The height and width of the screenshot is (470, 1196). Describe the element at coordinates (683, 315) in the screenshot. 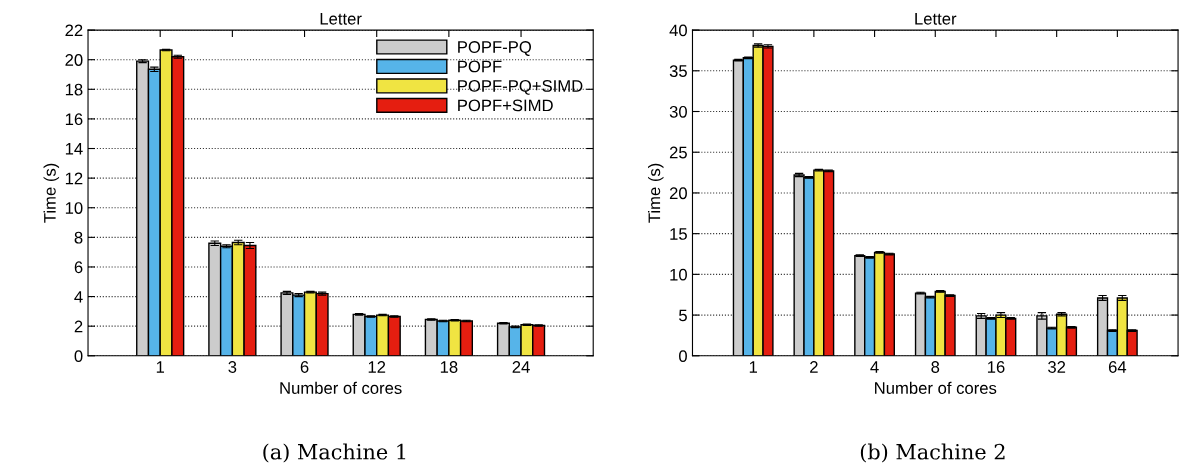

I see `y-tick-label: 5` at that location.